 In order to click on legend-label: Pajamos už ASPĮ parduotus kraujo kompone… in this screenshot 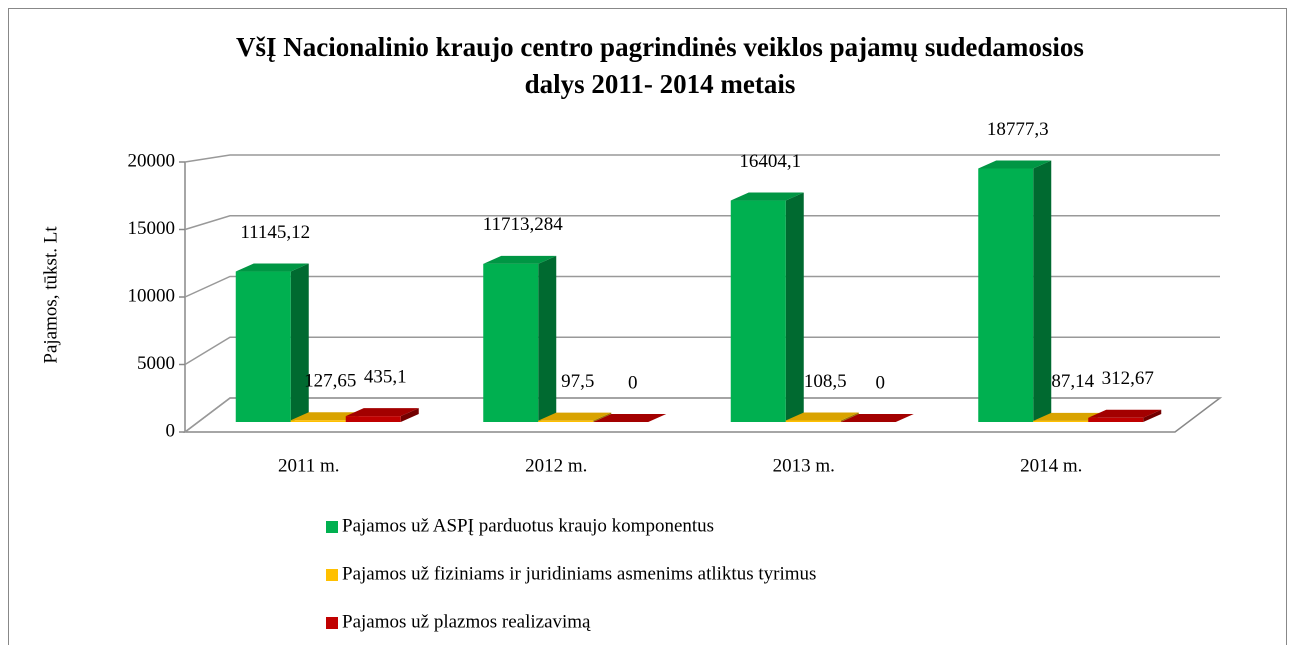, I will do `click(528, 525)`.